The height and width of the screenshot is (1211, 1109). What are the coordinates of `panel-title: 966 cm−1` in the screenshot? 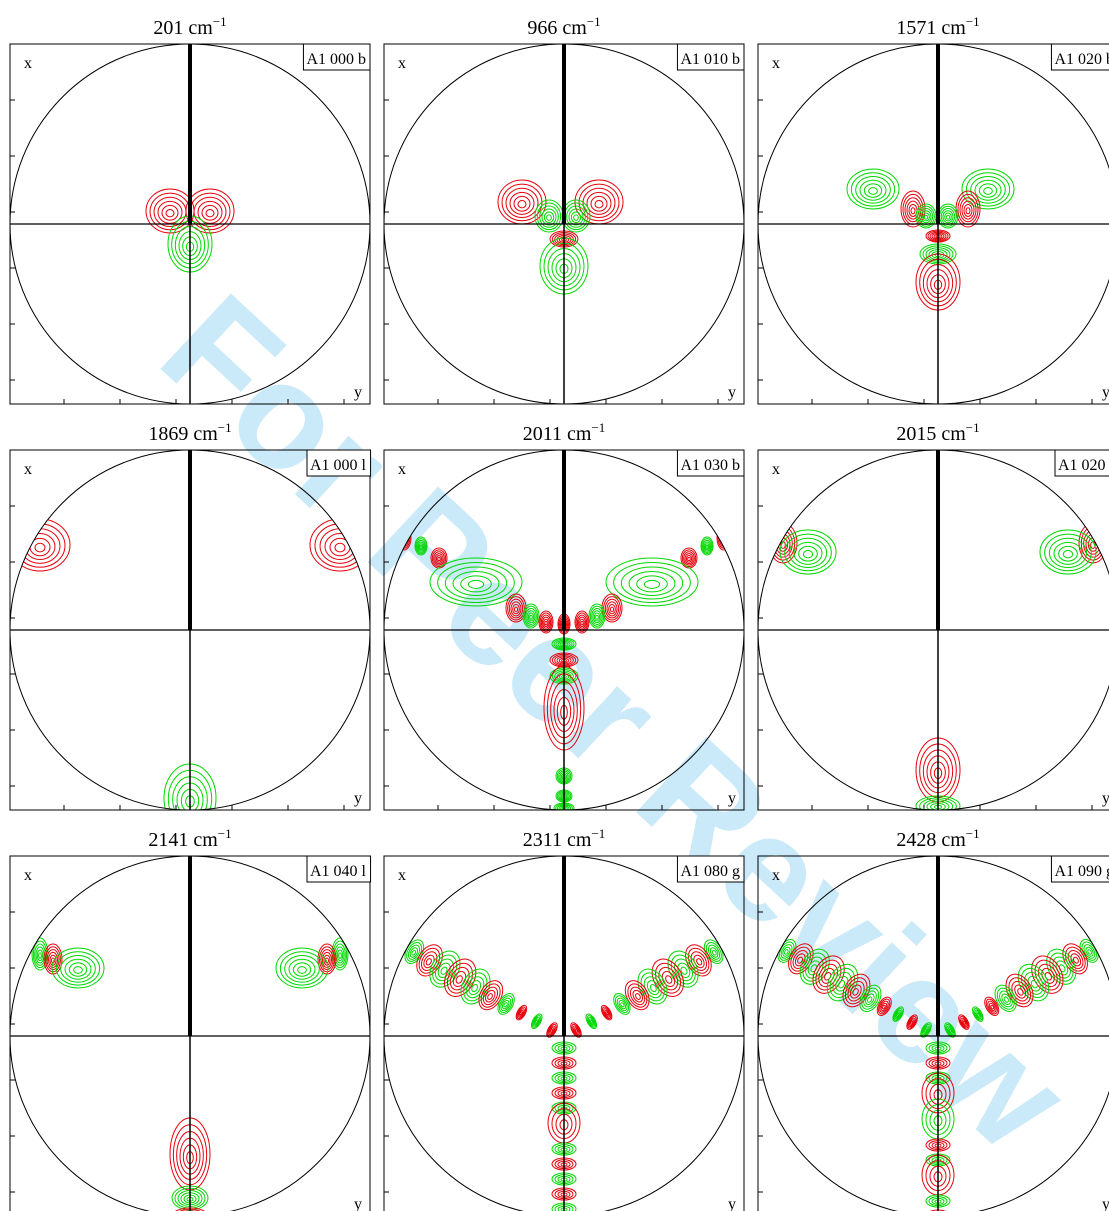 It's located at (563, 26).